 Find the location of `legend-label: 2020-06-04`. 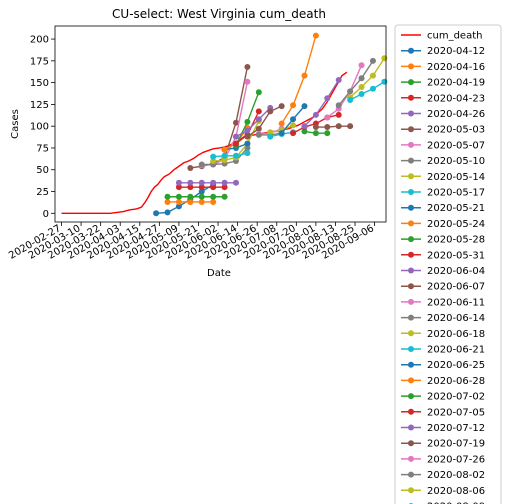

legend-label: 2020-06-04 is located at coordinates (456, 271).